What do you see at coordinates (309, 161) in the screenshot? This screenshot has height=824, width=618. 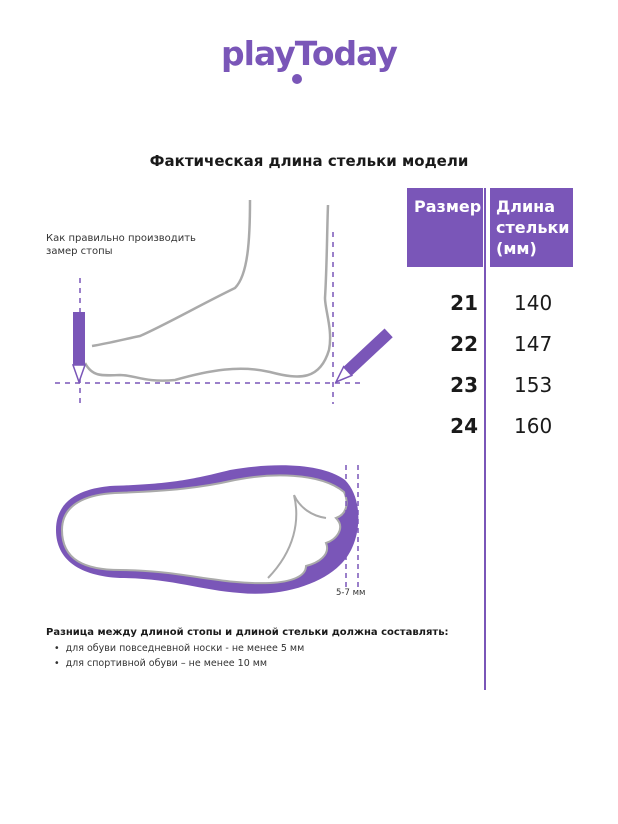 I see `page-title: Фактическая длина стельки модели` at bounding box center [309, 161].